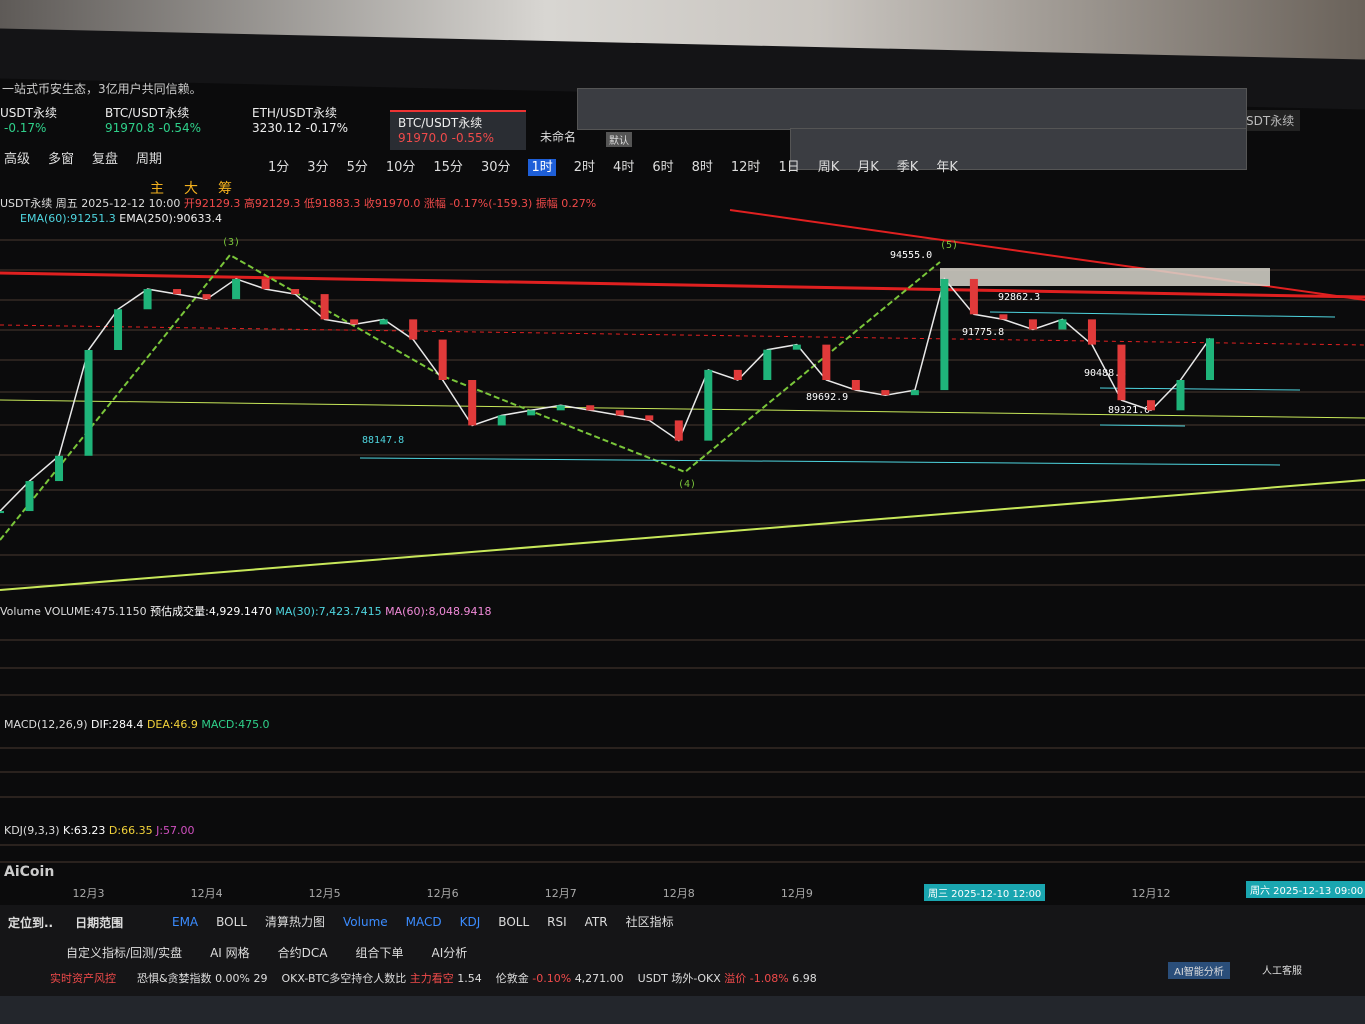 Image resolution: width=1365 pixels, height=1024 pixels. Describe the element at coordinates (130, 830) in the screenshot. I see `kdj-d: D:66.35` at that location.